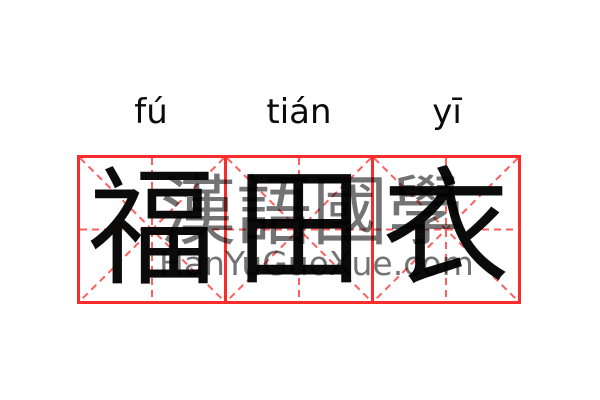 This screenshot has width=600, height=400. I want to click on mizige-cell-3: 衣, so click(446, 229).